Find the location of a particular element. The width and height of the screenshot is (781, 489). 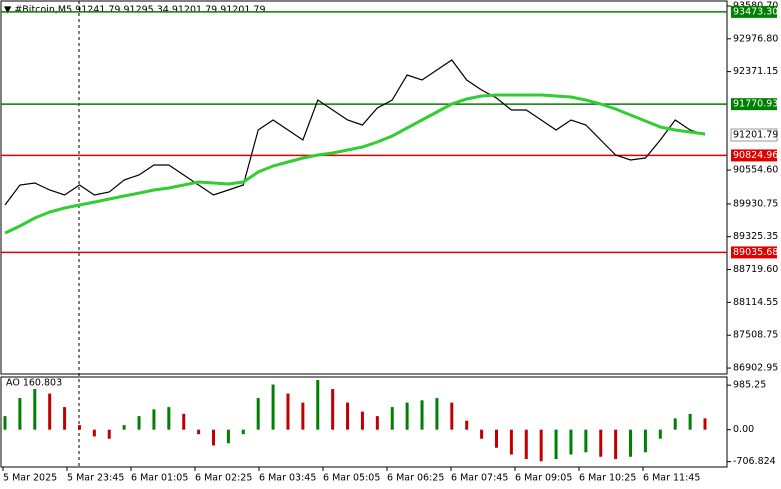

y-tick-label: 92976.80 is located at coordinates (755, 38).